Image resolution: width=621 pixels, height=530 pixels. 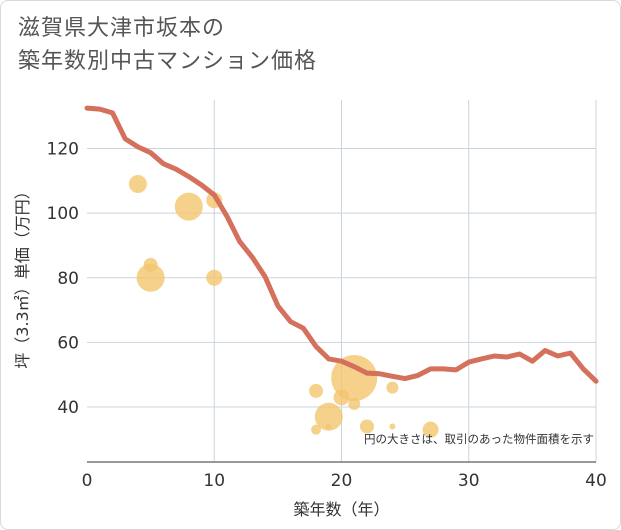 I want to click on y-tick-label: 100, so click(x=63, y=214).